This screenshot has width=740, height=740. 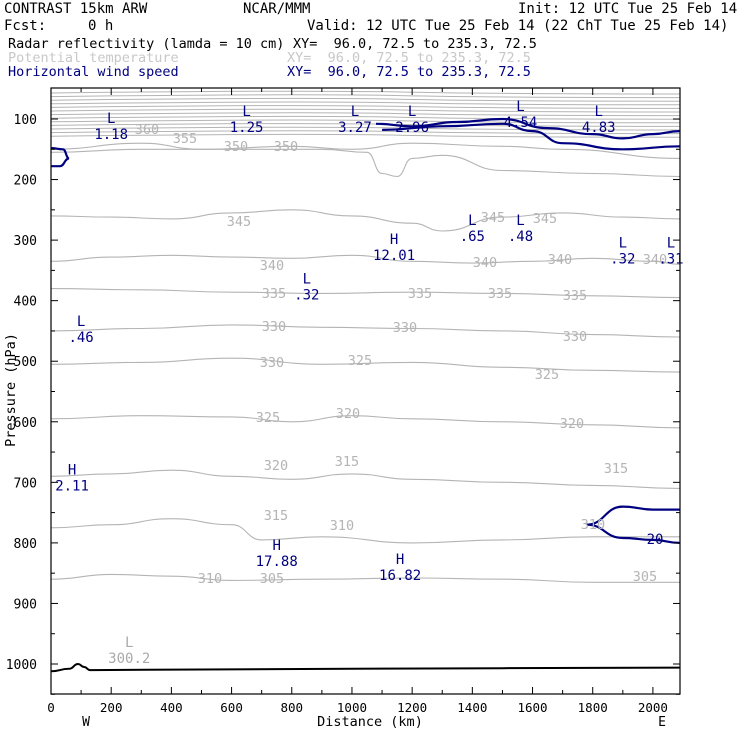 I want to click on x-axis-label: Distance (km), so click(x=370, y=722).